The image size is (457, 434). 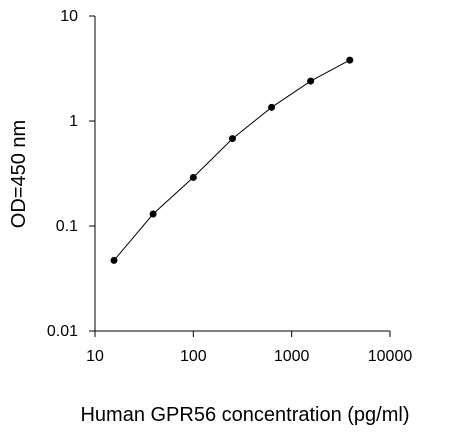 I want to click on y-tick-label: 1, so click(x=73, y=121).